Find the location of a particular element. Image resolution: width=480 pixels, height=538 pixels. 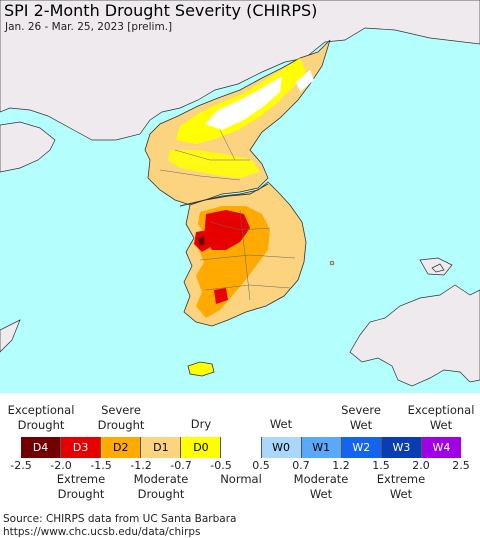

jeju-island is located at coordinates (201, 369).